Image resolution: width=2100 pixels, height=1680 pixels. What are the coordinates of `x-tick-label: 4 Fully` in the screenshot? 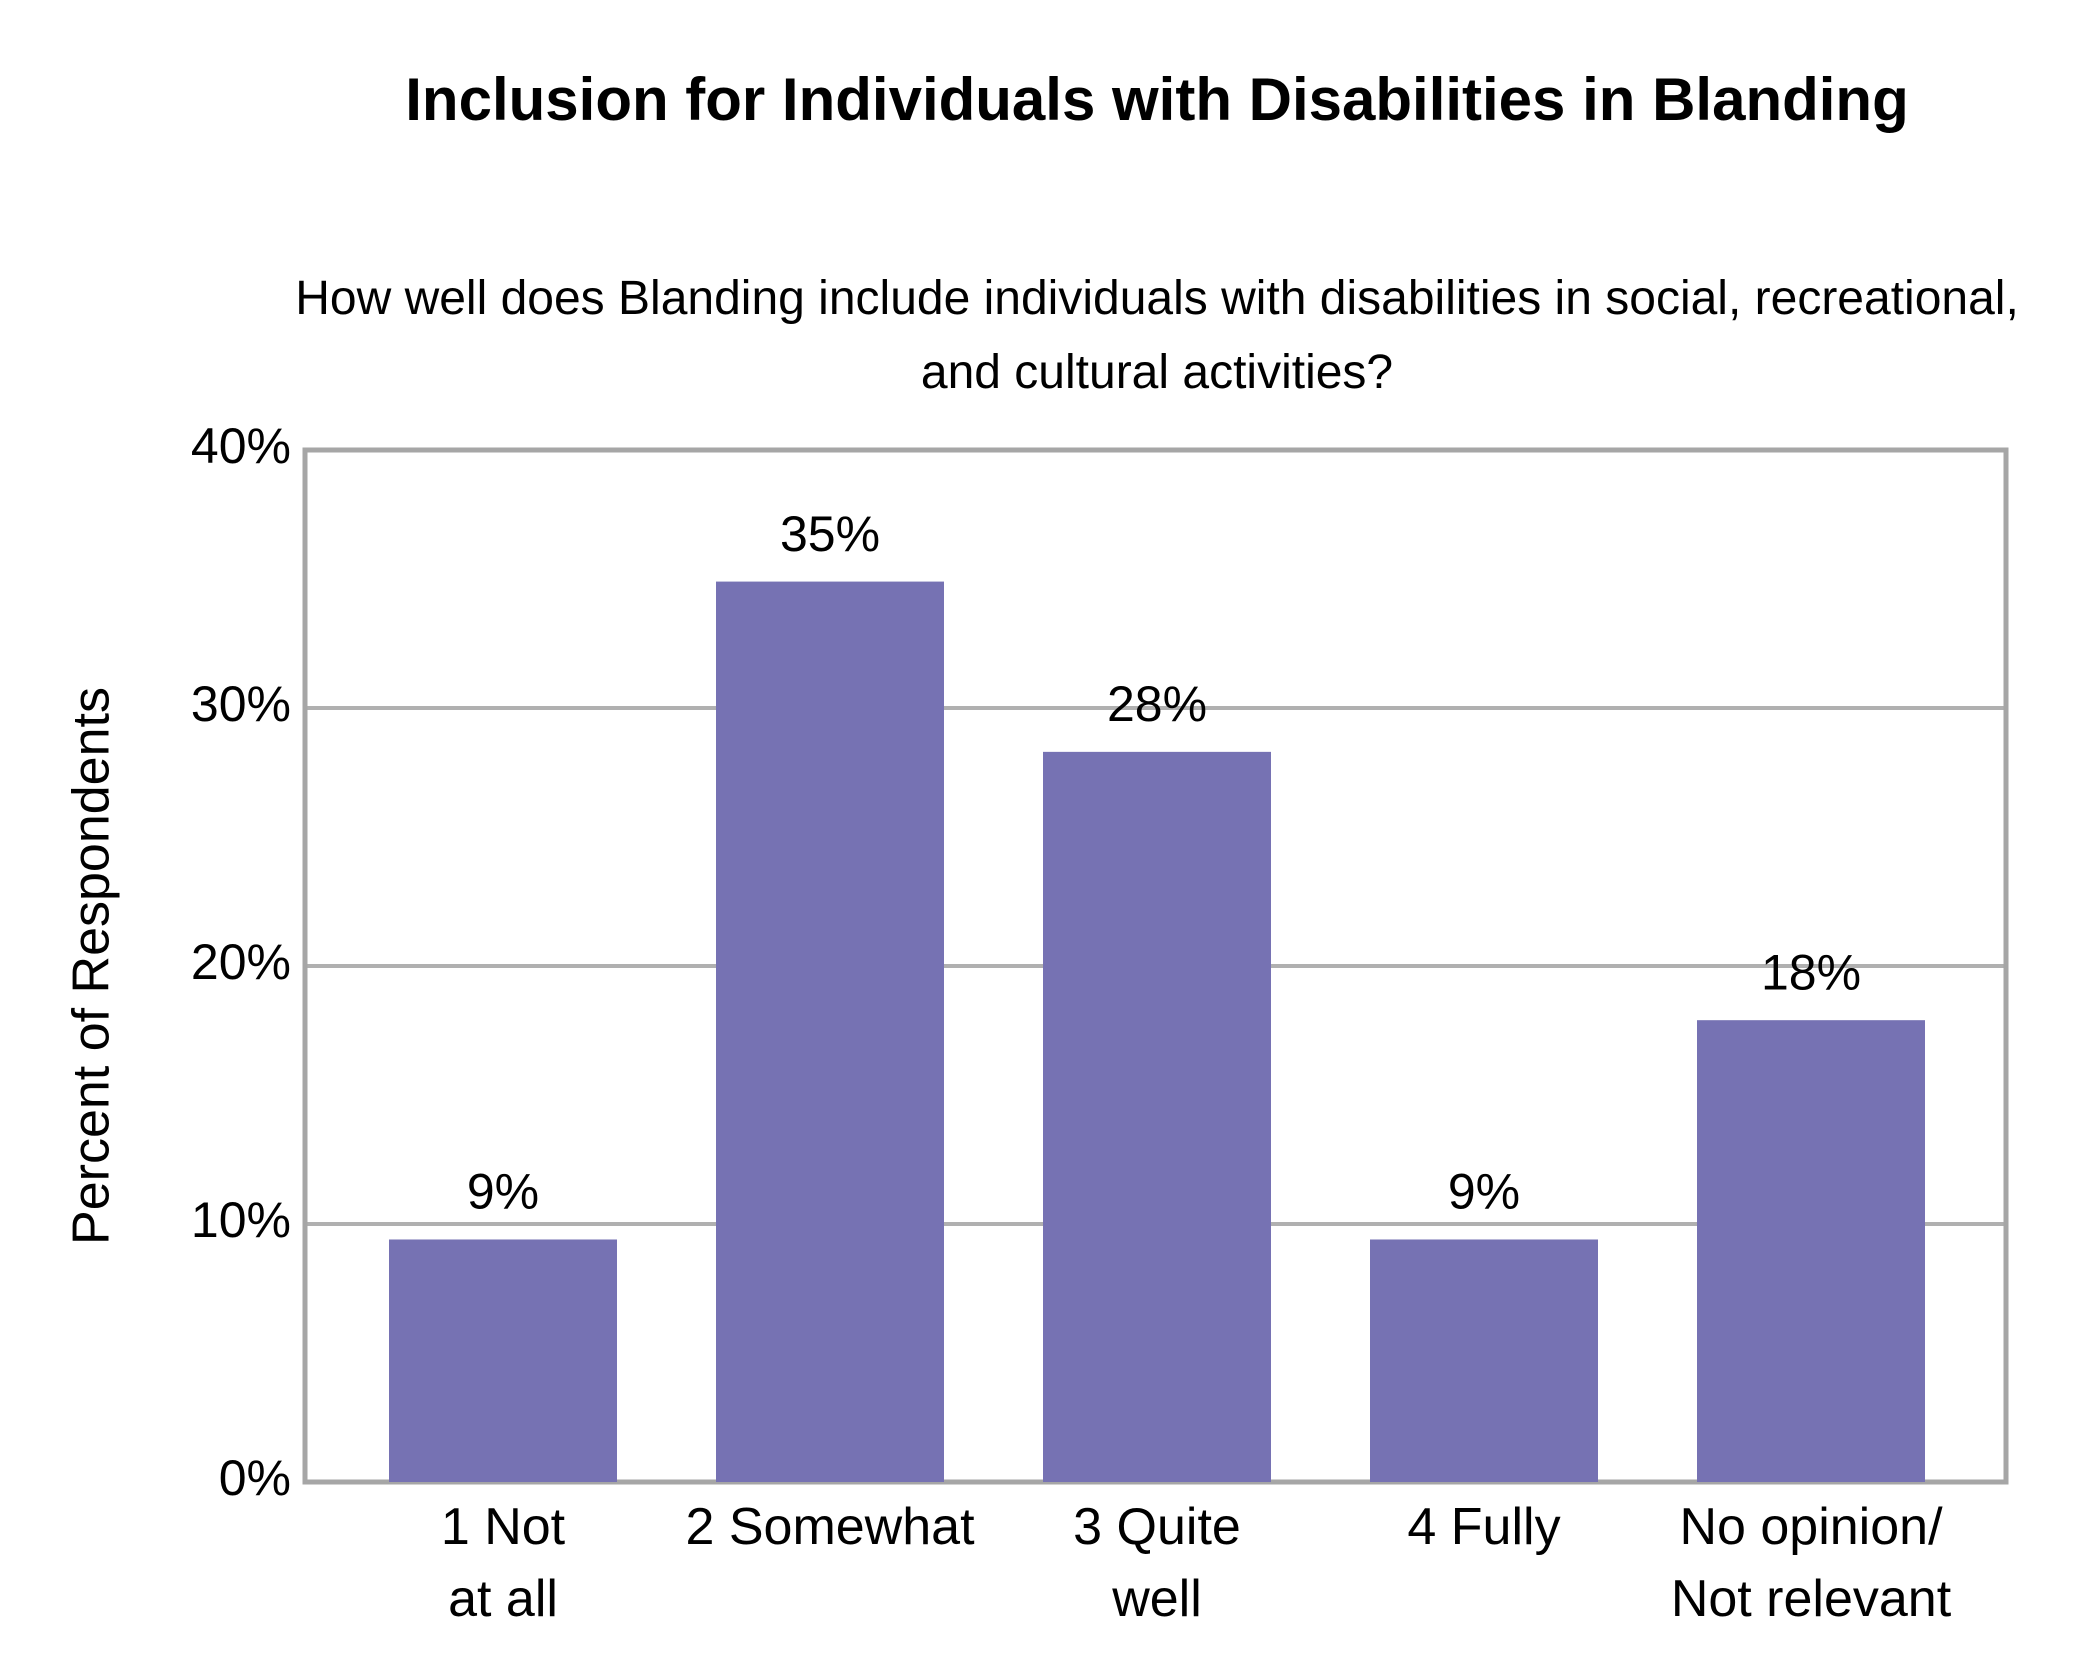 It's located at (1484, 1527).